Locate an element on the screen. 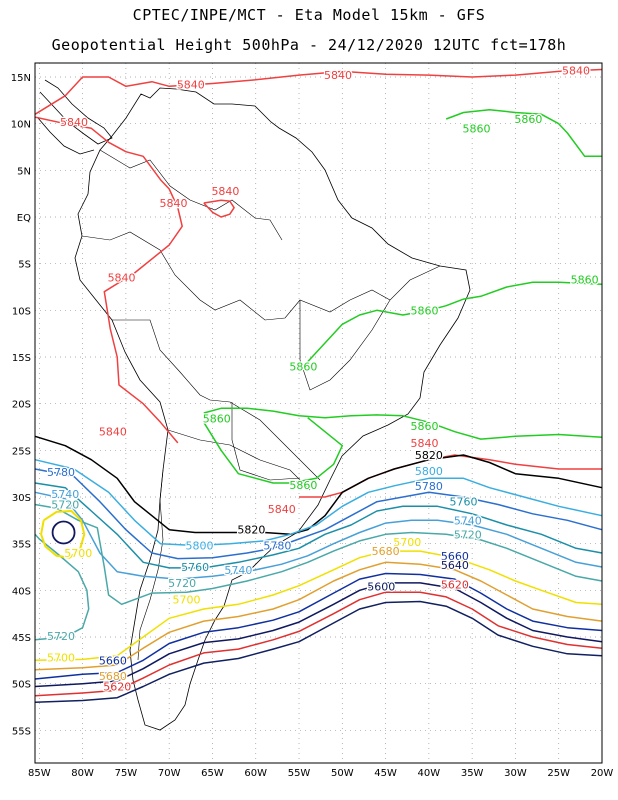 The width and height of the screenshot is (618, 800). lat-tick-label: 5S is located at coordinates (24, 265).